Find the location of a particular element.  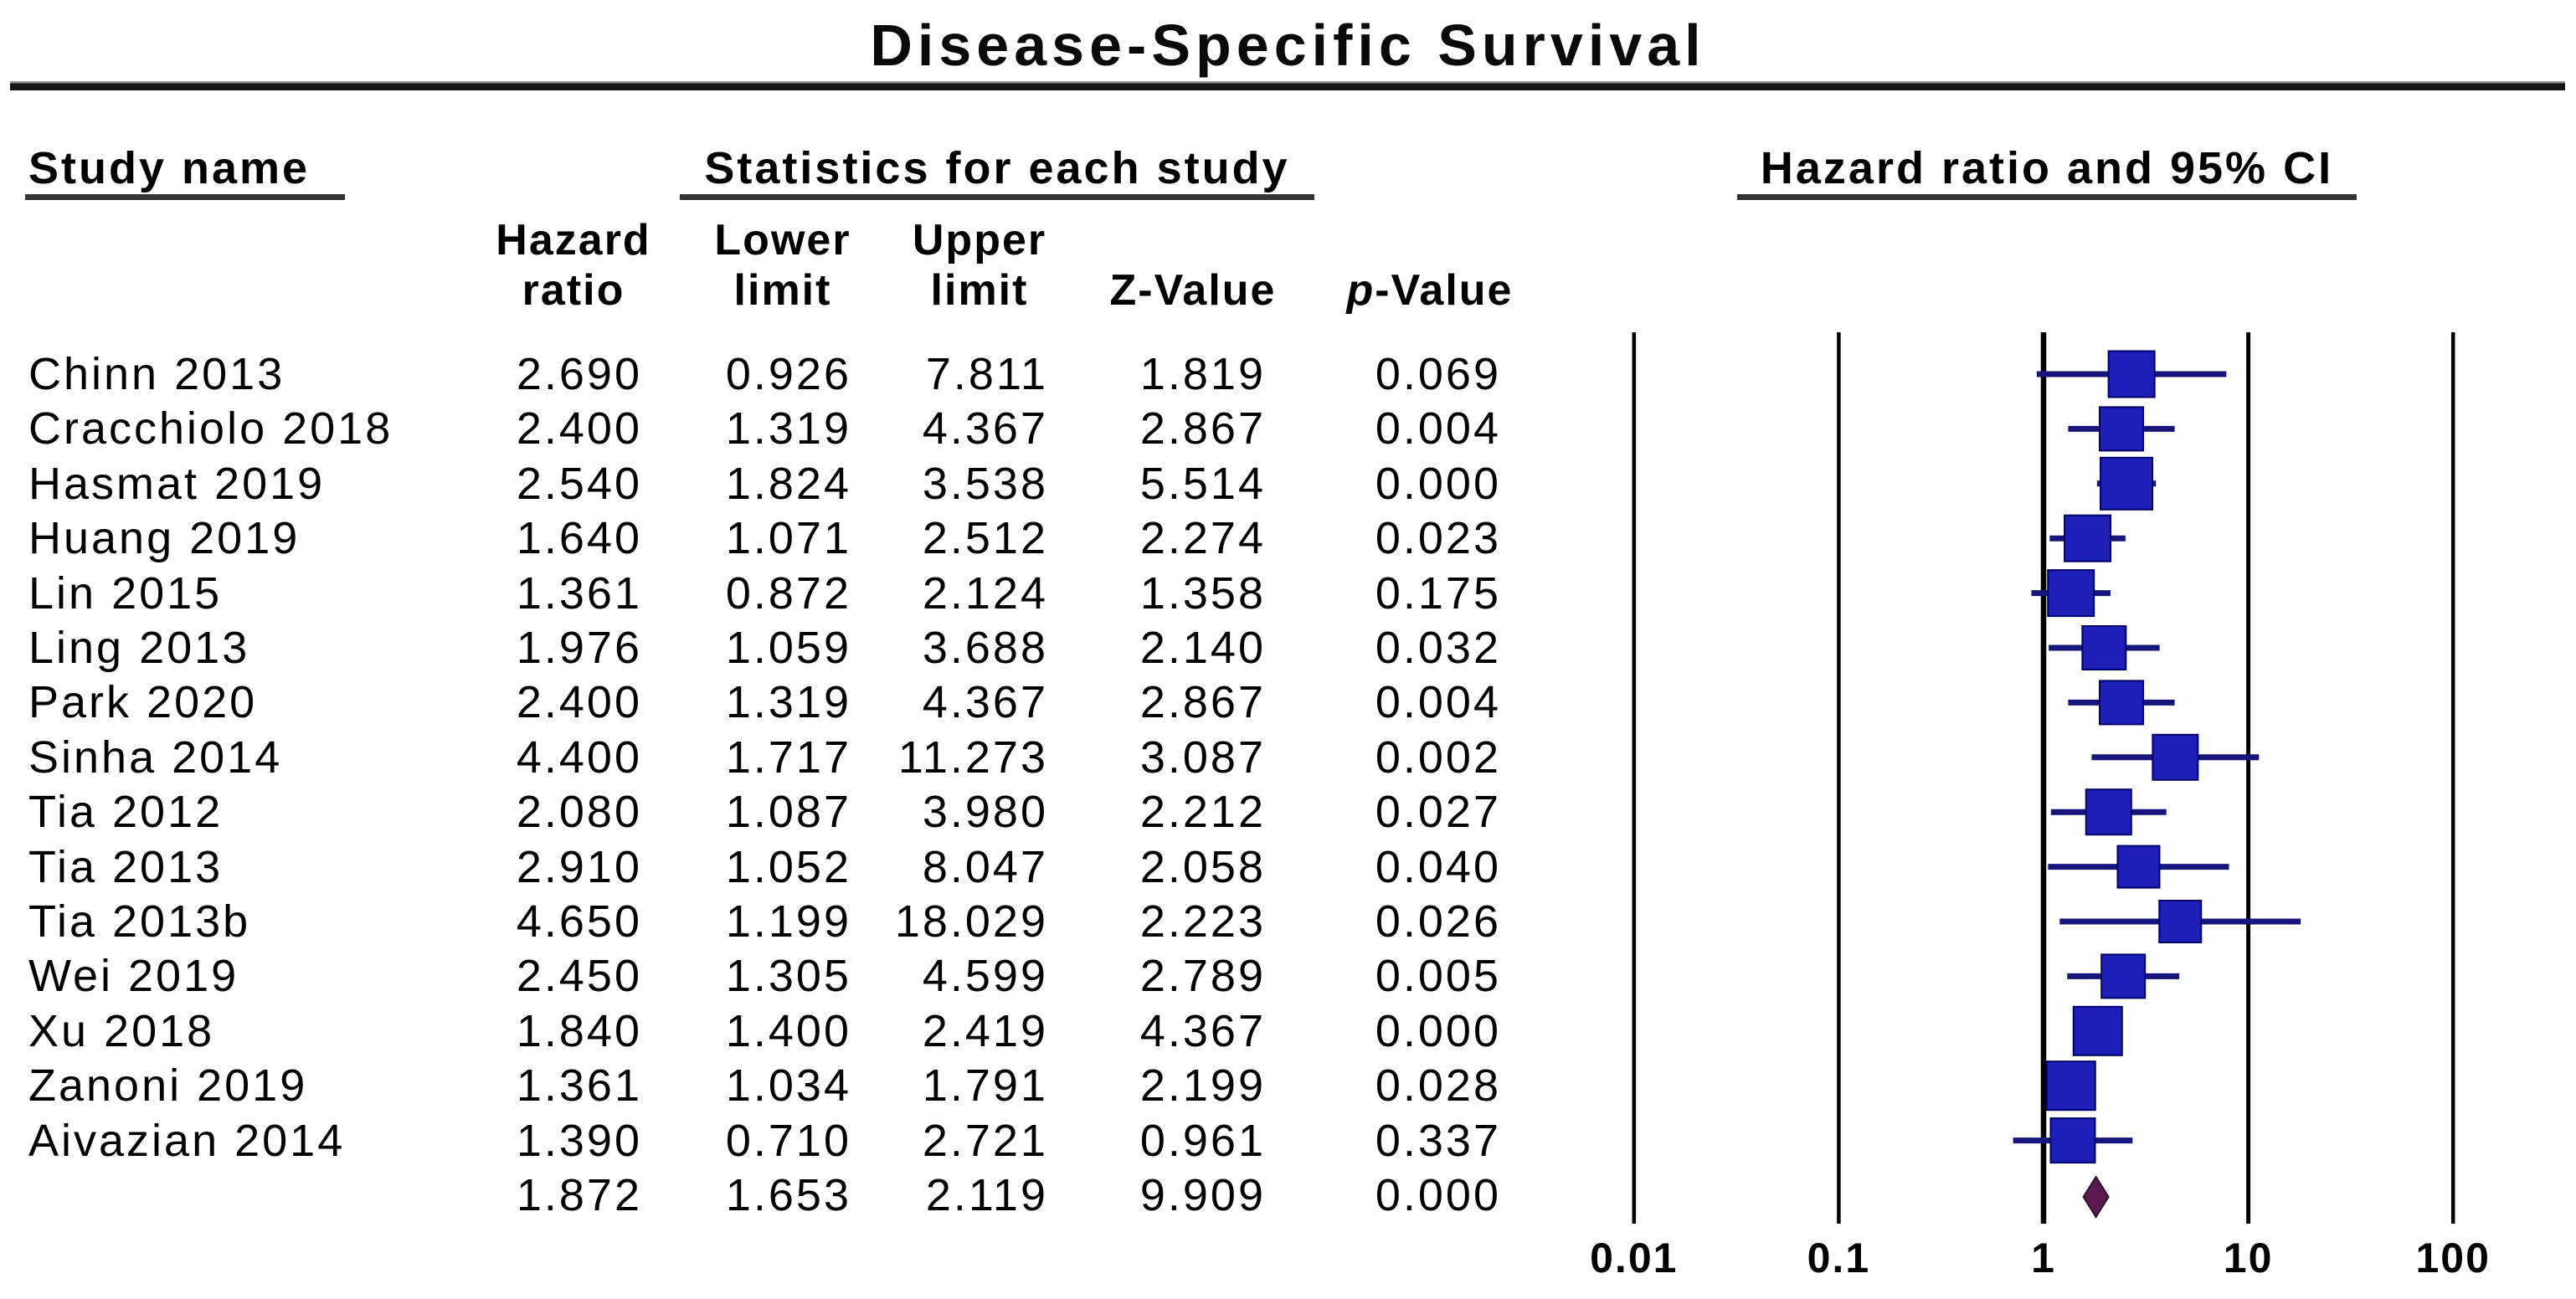

study-name: Tia 2013b is located at coordinates (139, 921).